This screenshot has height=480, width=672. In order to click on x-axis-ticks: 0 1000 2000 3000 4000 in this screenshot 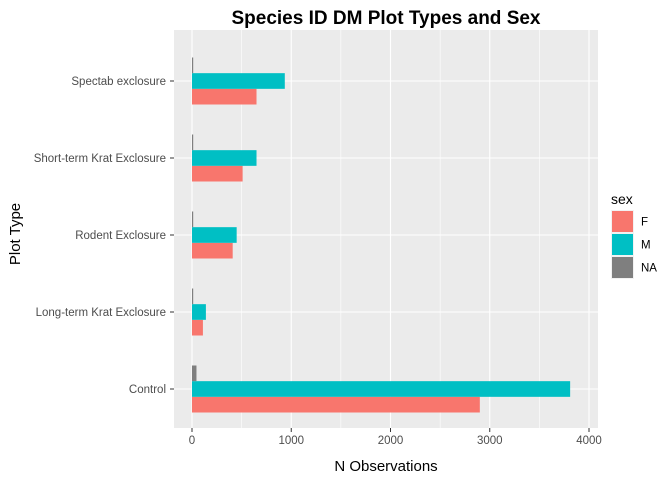, I will do `click(395, 437)`.